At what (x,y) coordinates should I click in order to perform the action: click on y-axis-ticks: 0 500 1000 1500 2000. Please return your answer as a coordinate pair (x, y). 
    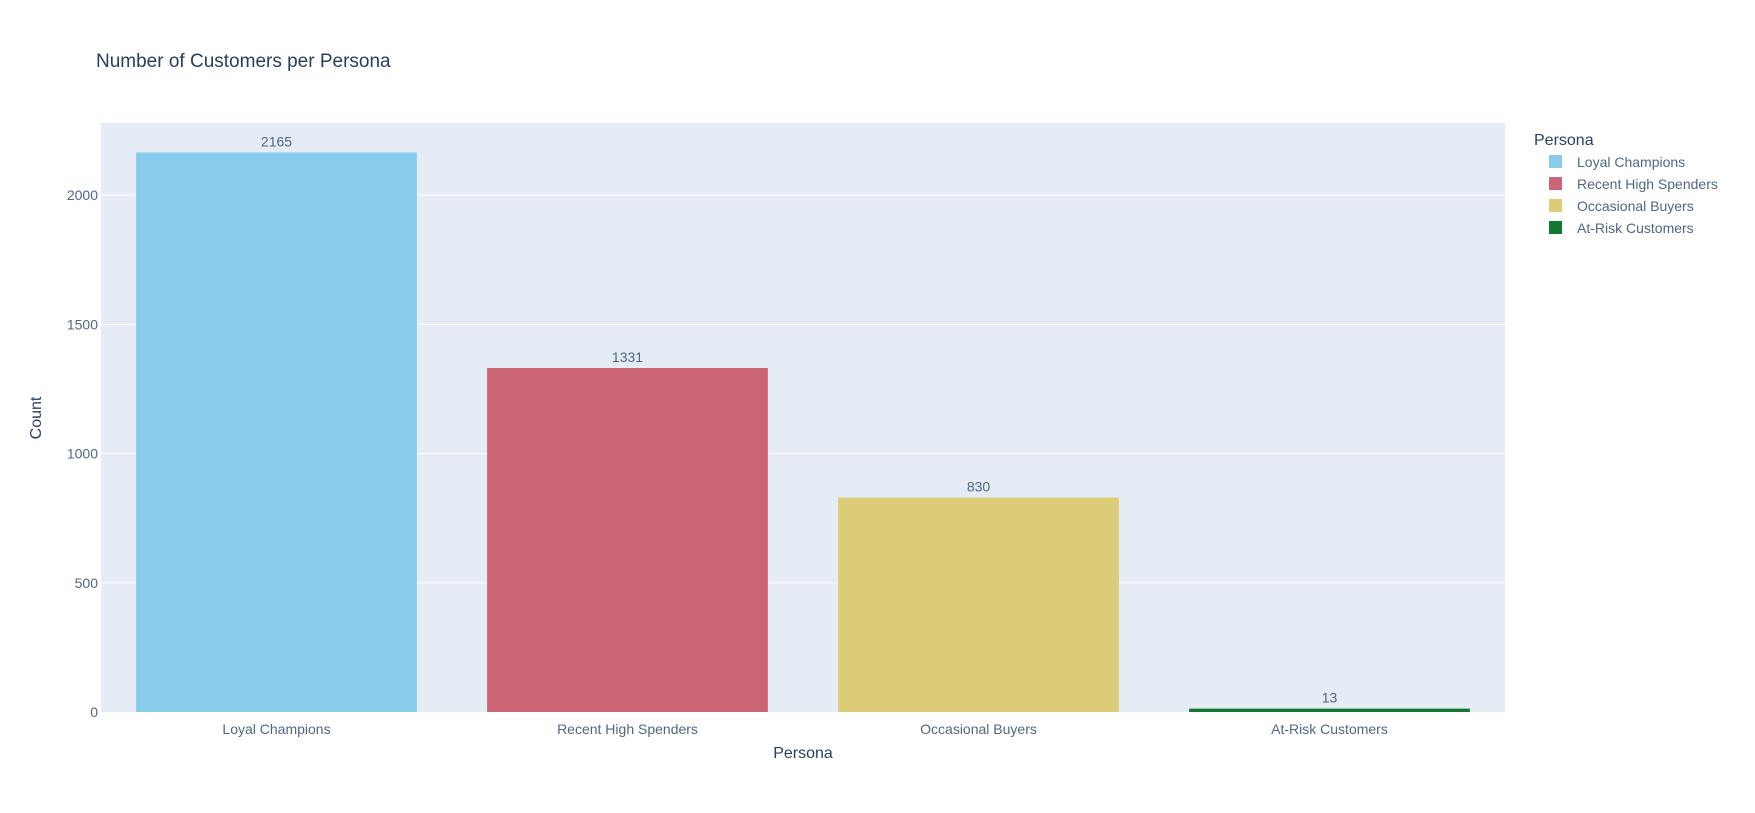
    Looking at the image, I should click on (82, 453).